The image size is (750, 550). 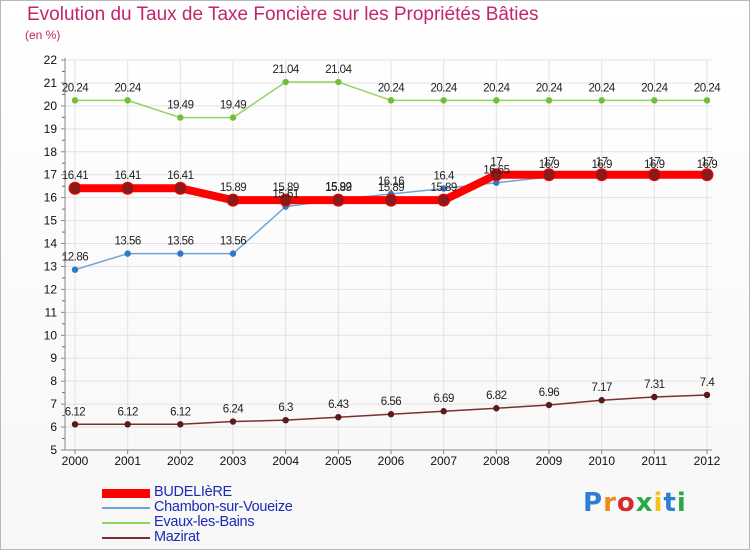 What do you see at coordinates (391, 409) in the screenshot?
I see `series-mazirat` at bounding box center [391, 409].